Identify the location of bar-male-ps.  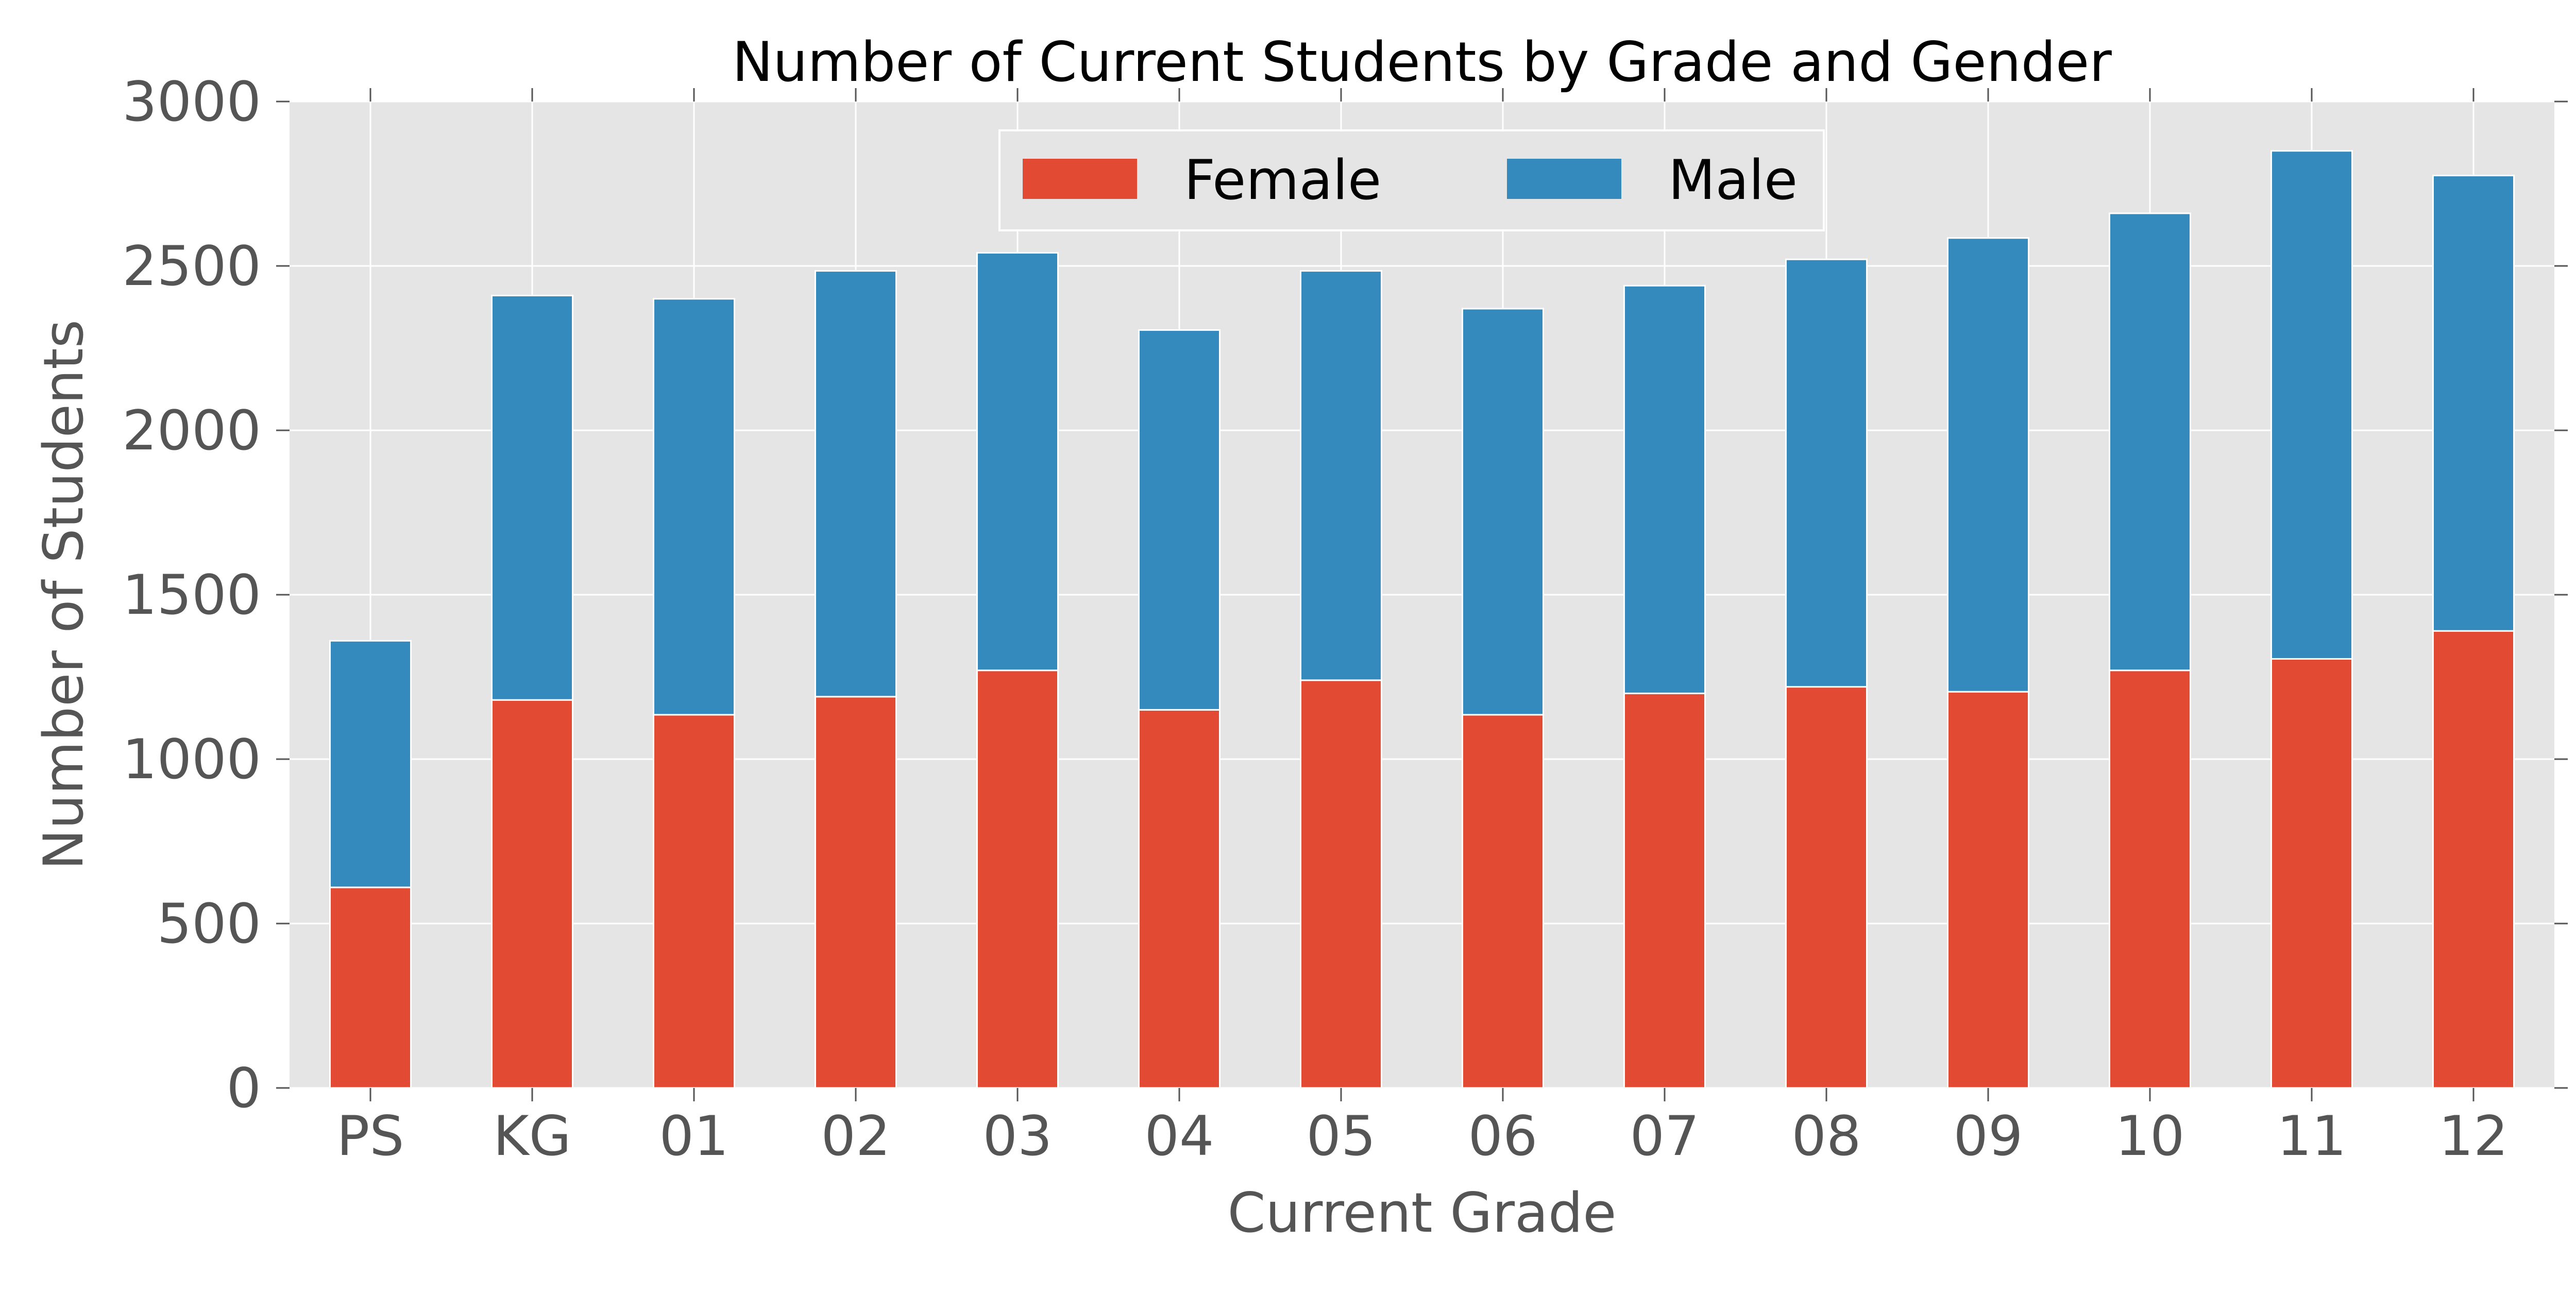
(370, 764).